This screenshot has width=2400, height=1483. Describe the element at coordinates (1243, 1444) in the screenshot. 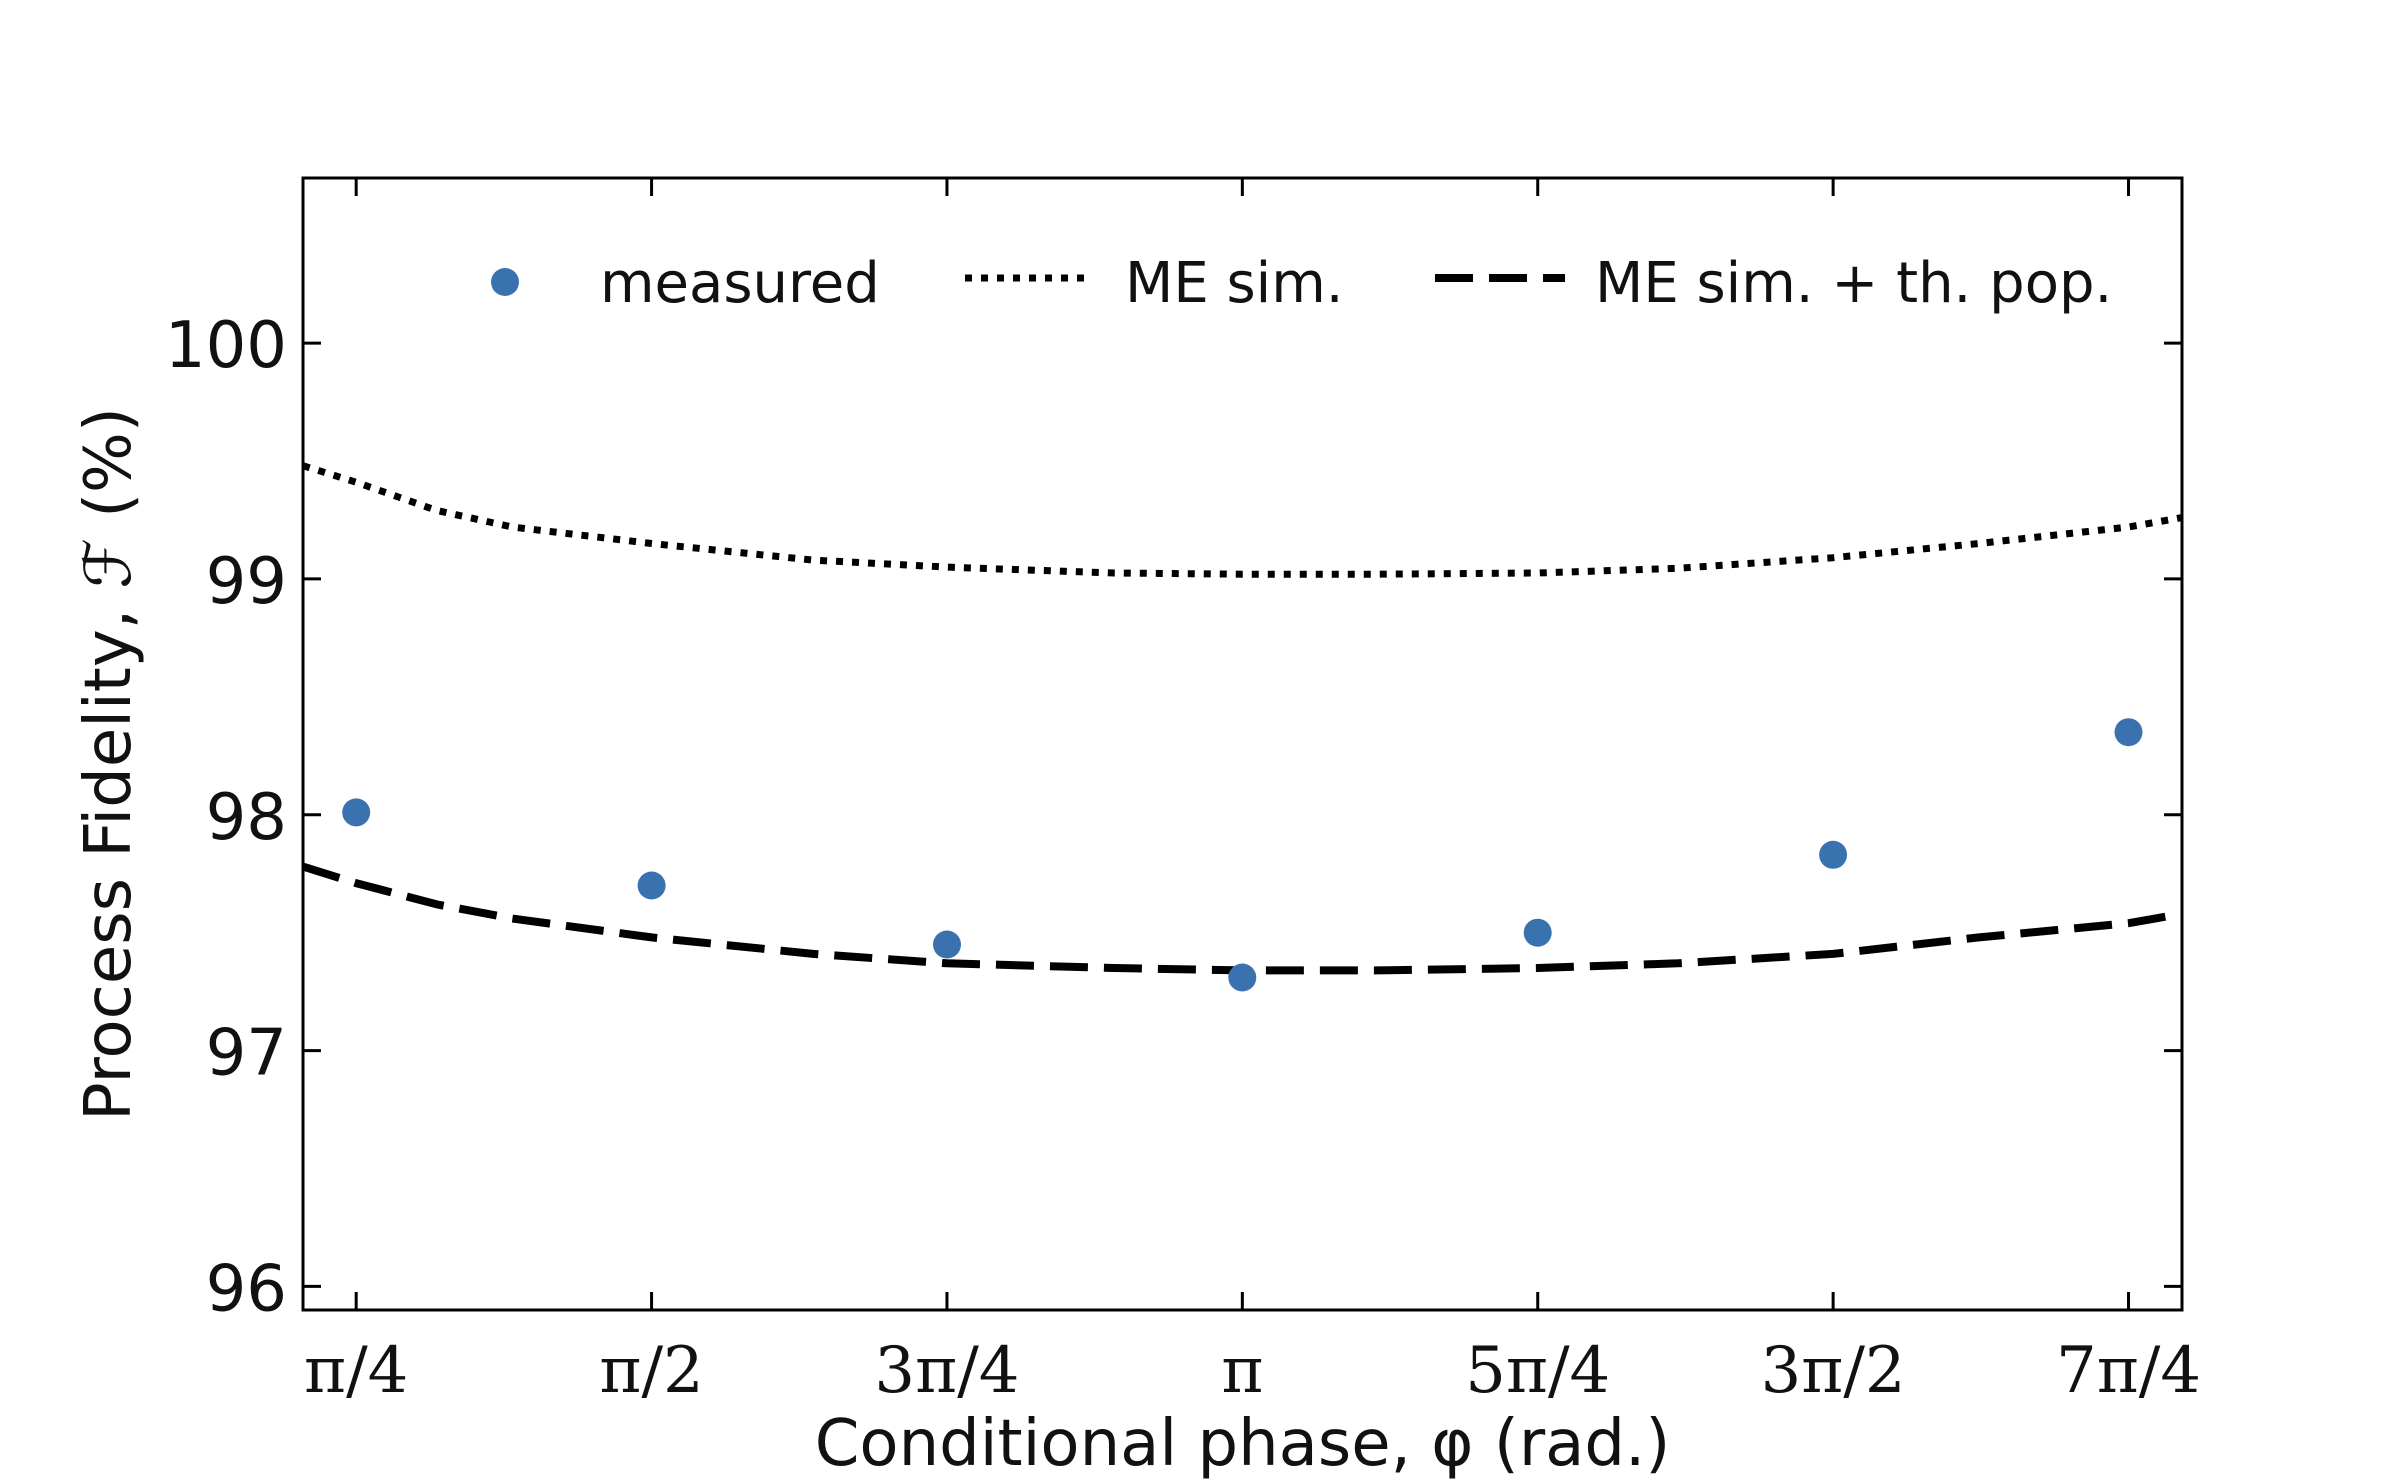

I see `x-axis-label: Conditional phase, φ (rad.)` at that location.